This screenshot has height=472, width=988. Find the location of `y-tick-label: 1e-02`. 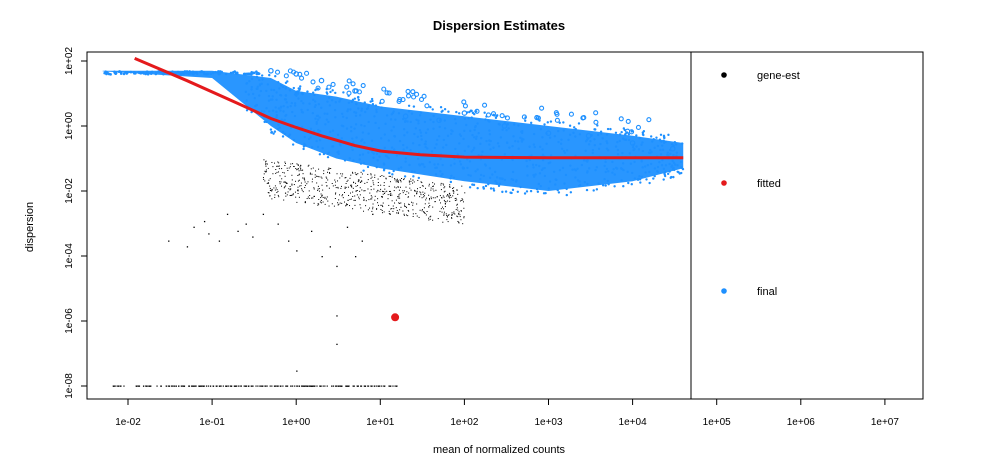

y-tick-label: 1e-02 is located at coordinates (69, 191).